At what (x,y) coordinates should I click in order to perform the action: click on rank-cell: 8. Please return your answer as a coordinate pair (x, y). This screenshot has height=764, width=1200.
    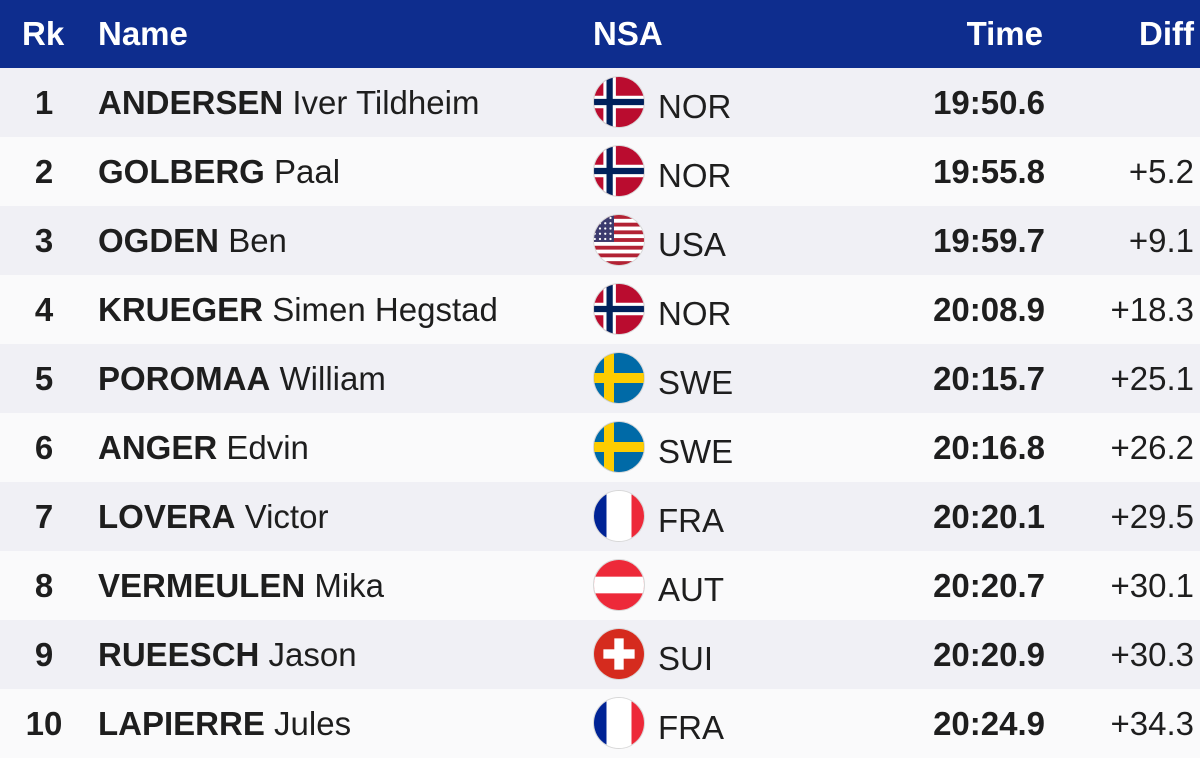
    Looking at the image, I should click on (44, 585).